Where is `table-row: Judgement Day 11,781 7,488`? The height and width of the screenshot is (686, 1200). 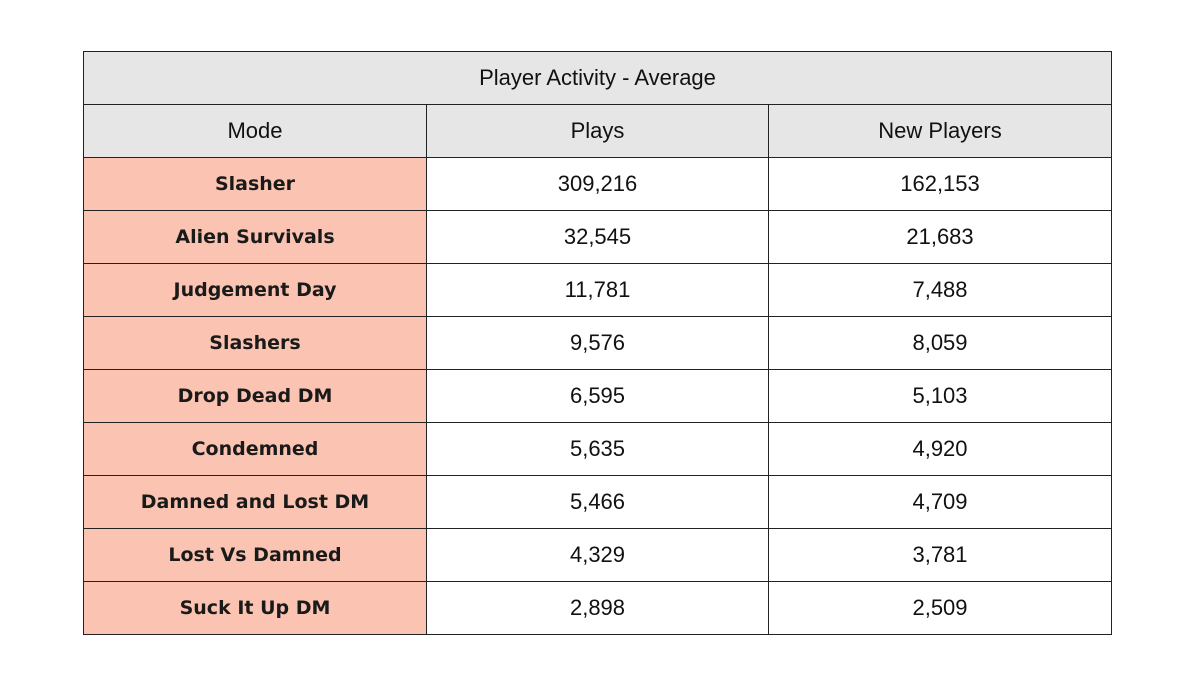 table-row: Judgement Day 11,781 7,488 is located at coordinates (598, 290).